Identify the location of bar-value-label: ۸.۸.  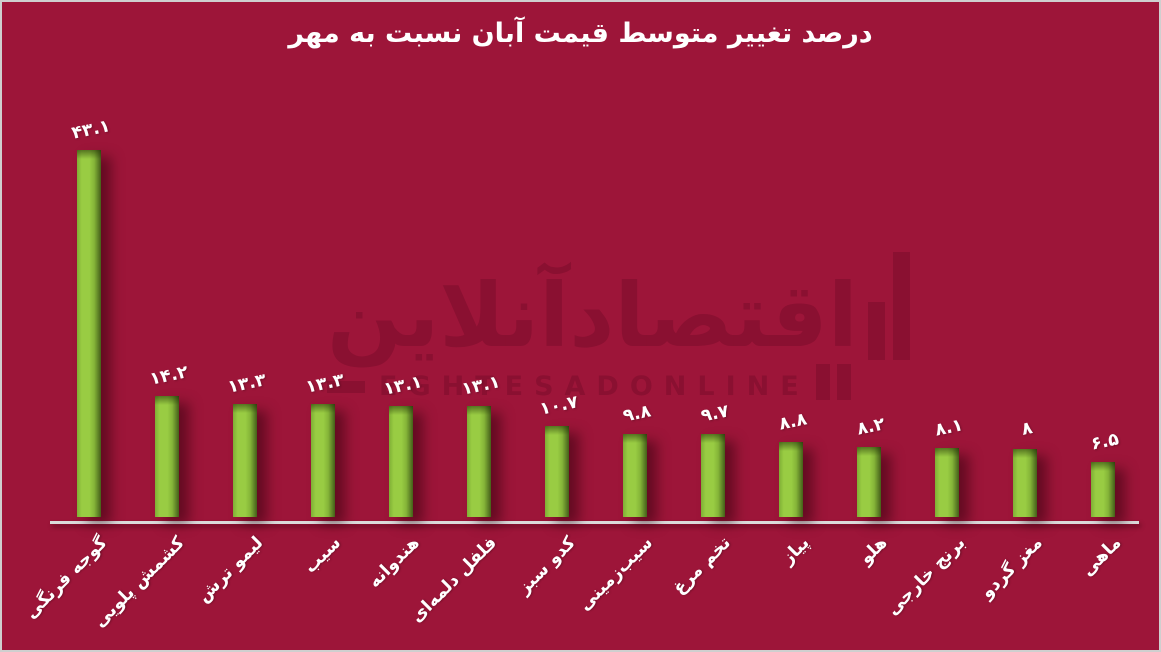
(793, 422).